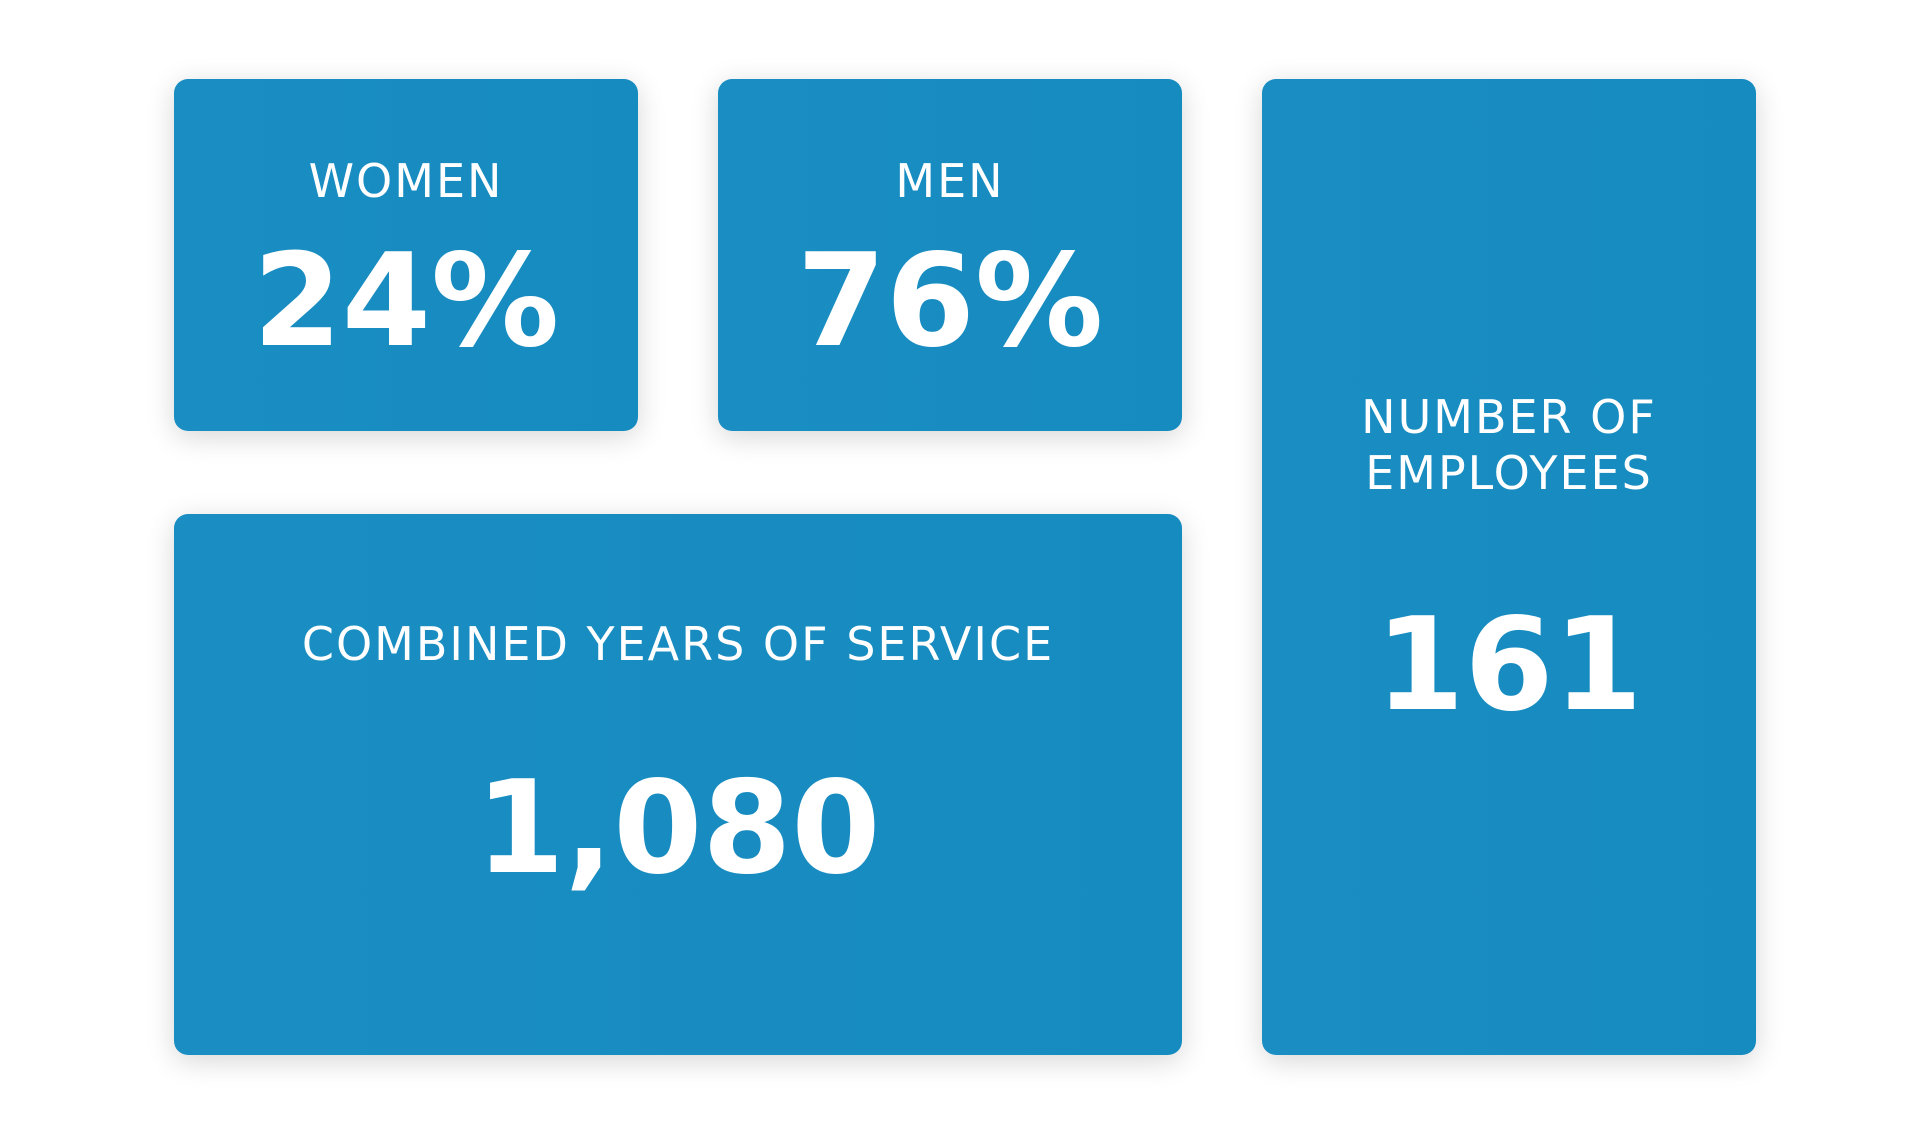 The height and width of the screenshot is (1129, 1920). What do you see at coordinates (406, 181) in the screenshot?
I see `women-label: WOMEN` at bounding box center [406, 181].